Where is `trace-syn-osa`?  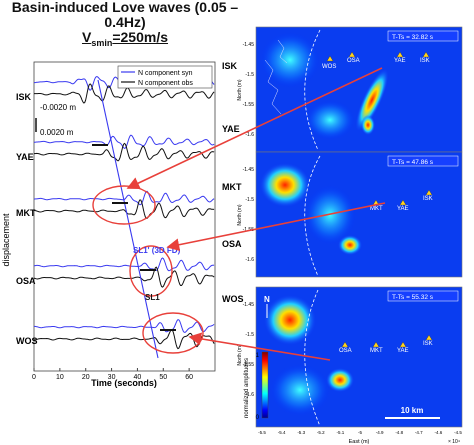
trace-syn-osa is located at coordinates (124, 264).